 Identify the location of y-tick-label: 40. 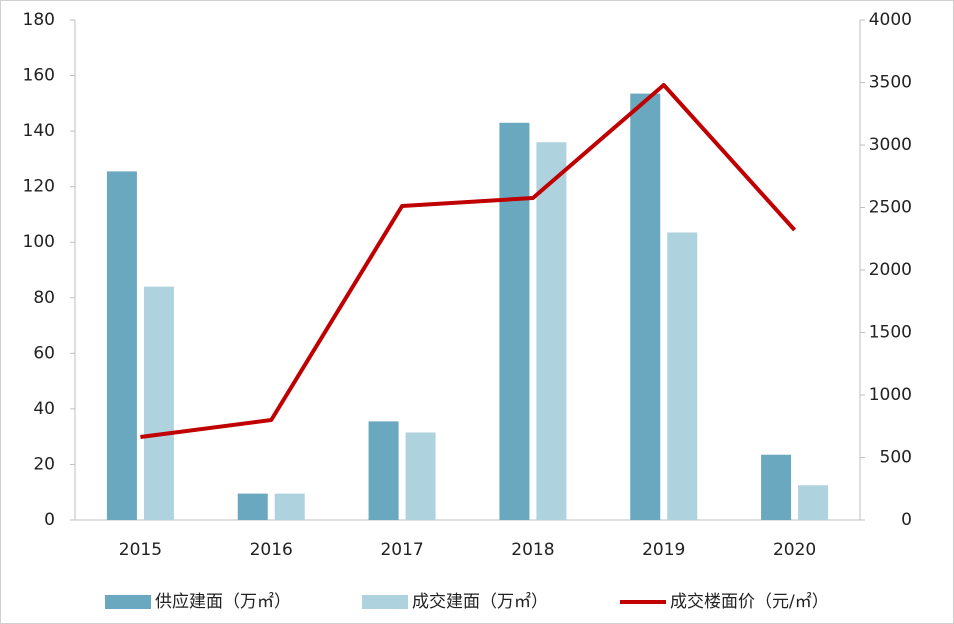
(44, 409).